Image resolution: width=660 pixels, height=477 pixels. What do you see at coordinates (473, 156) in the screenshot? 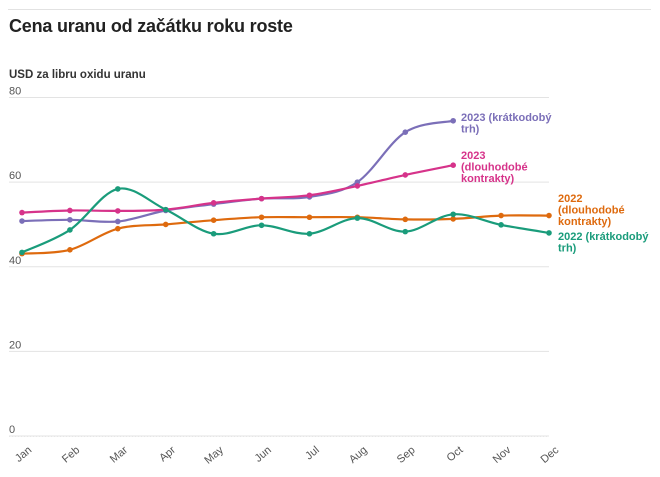
I see `series-label: 2023` at bounding box center [473, 156].